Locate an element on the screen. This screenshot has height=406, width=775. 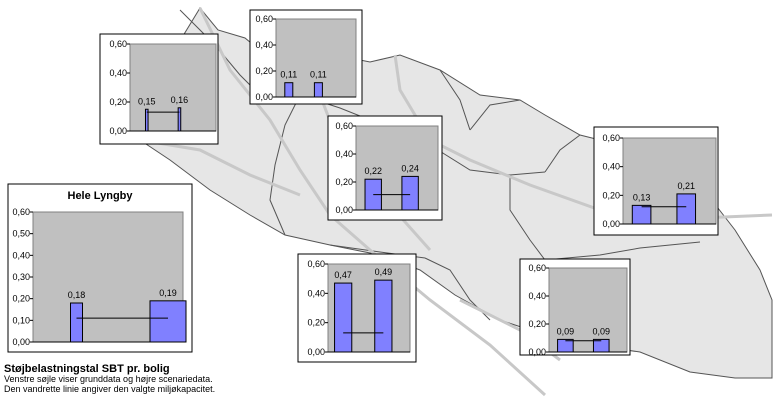
legend-title: Støjbelastningstal SBT pr. bolig is located at coordinates (87, 369).